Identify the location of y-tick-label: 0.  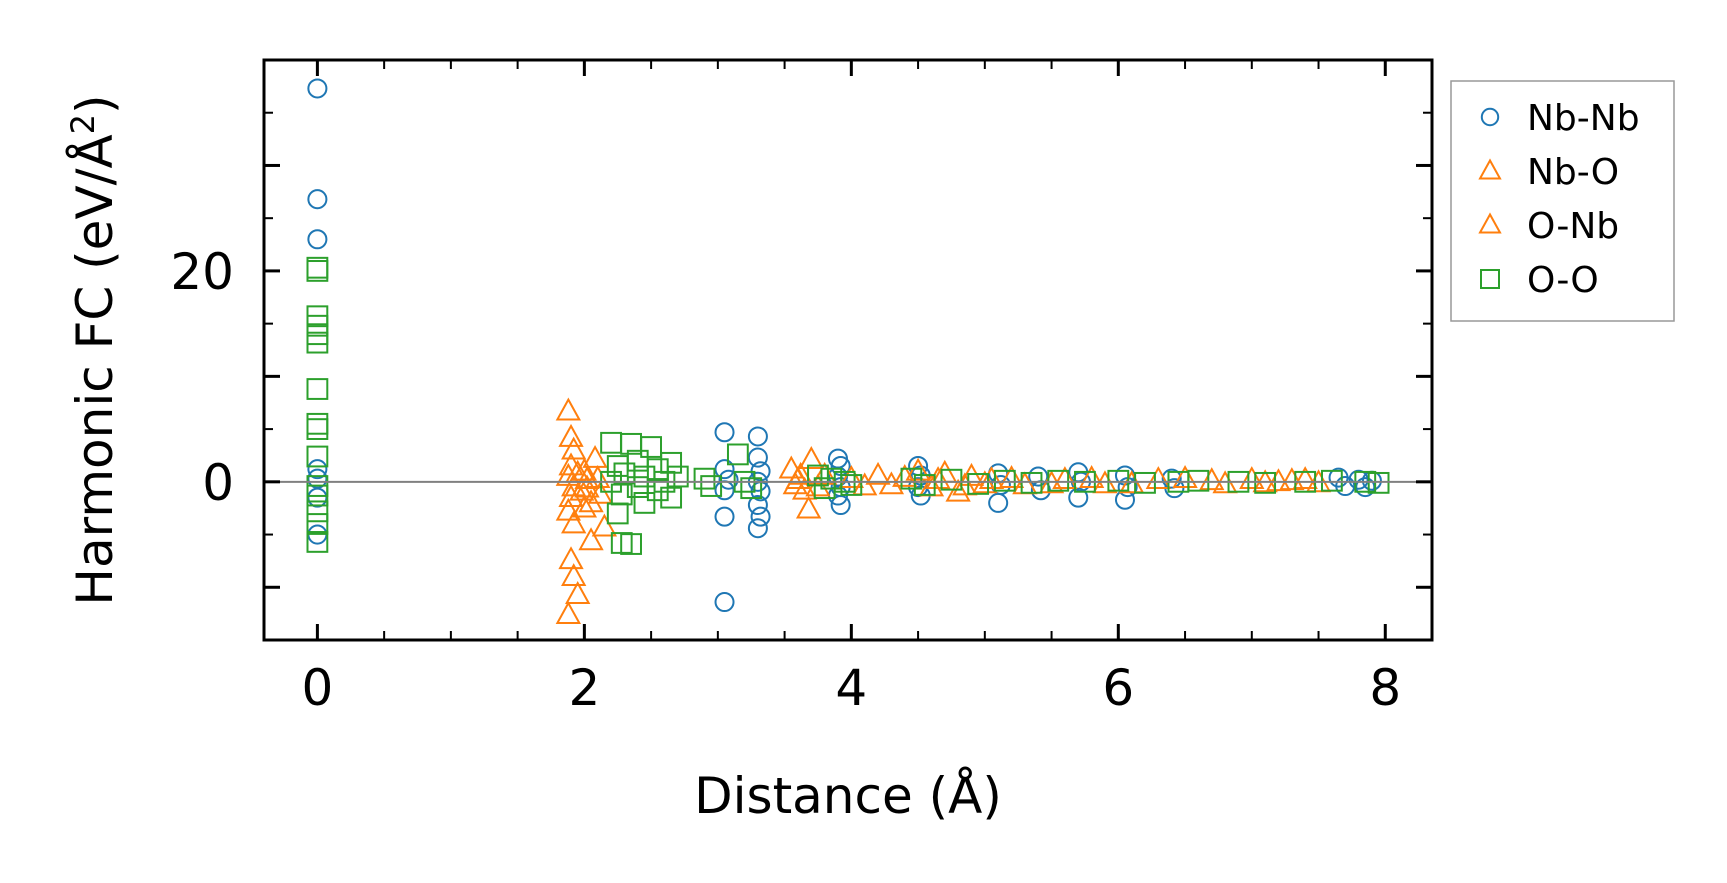
(218, 483).